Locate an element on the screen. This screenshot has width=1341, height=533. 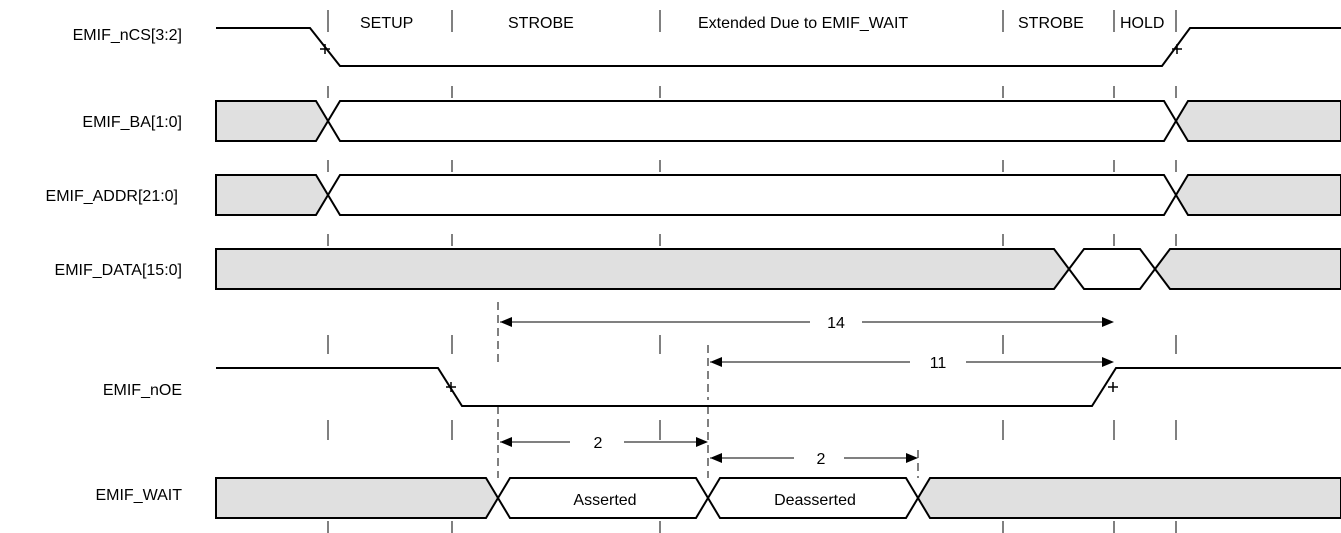
phase-separators is located at coordinates (752, 21).